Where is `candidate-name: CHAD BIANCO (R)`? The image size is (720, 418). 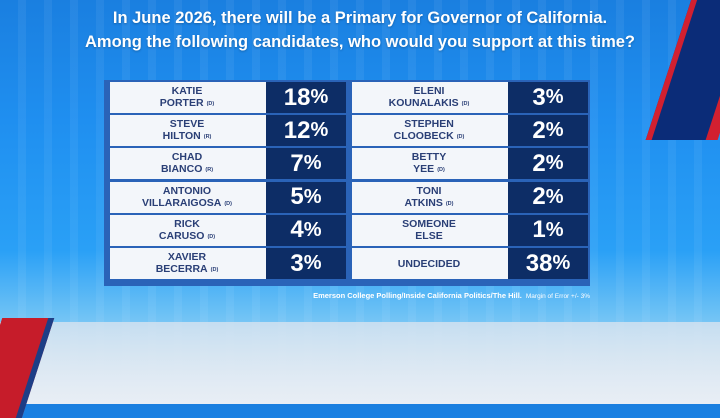 candidate-name: CHAD BIANCO (R) is located at coordinates (187, 163).